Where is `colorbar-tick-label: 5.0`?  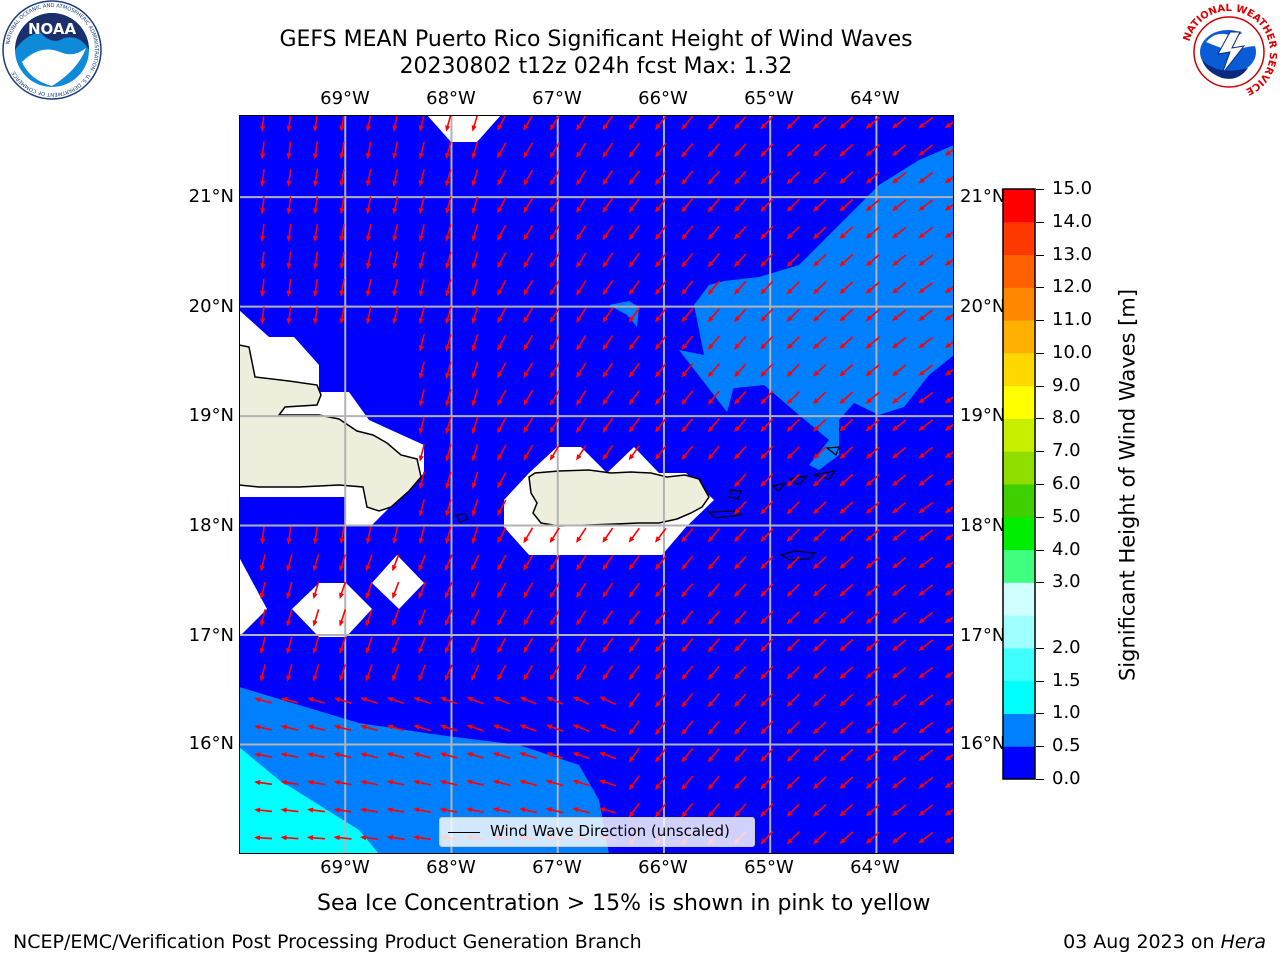 colorbar-tick-label: 5.0 is located at coordinates (1066, 516).